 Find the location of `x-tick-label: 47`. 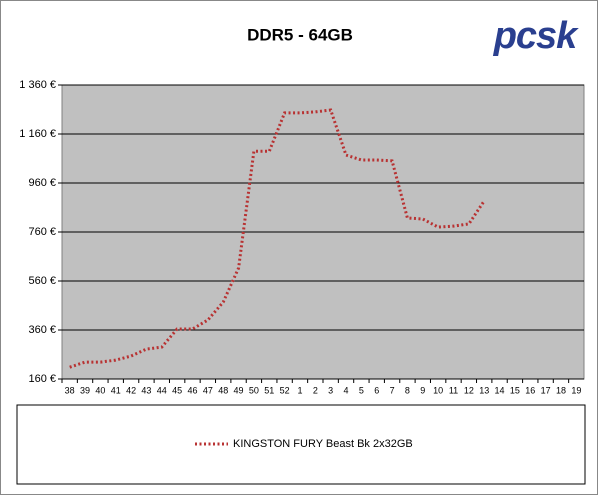

x-tick-label: 47 is located at coordinates (208, 390).